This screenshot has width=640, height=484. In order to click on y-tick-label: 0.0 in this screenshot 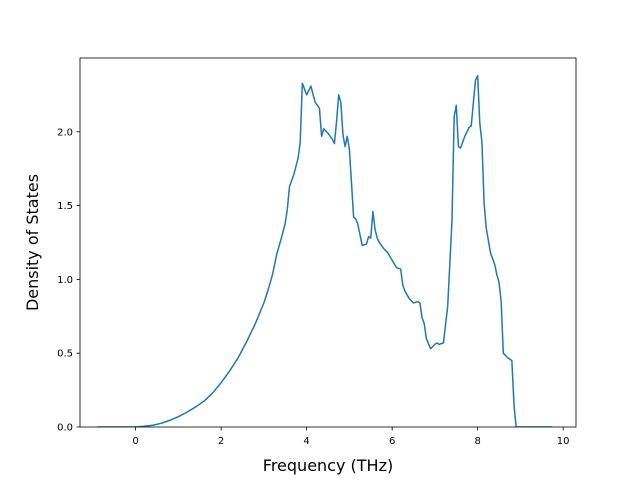, I will do `click(65, 428)`.